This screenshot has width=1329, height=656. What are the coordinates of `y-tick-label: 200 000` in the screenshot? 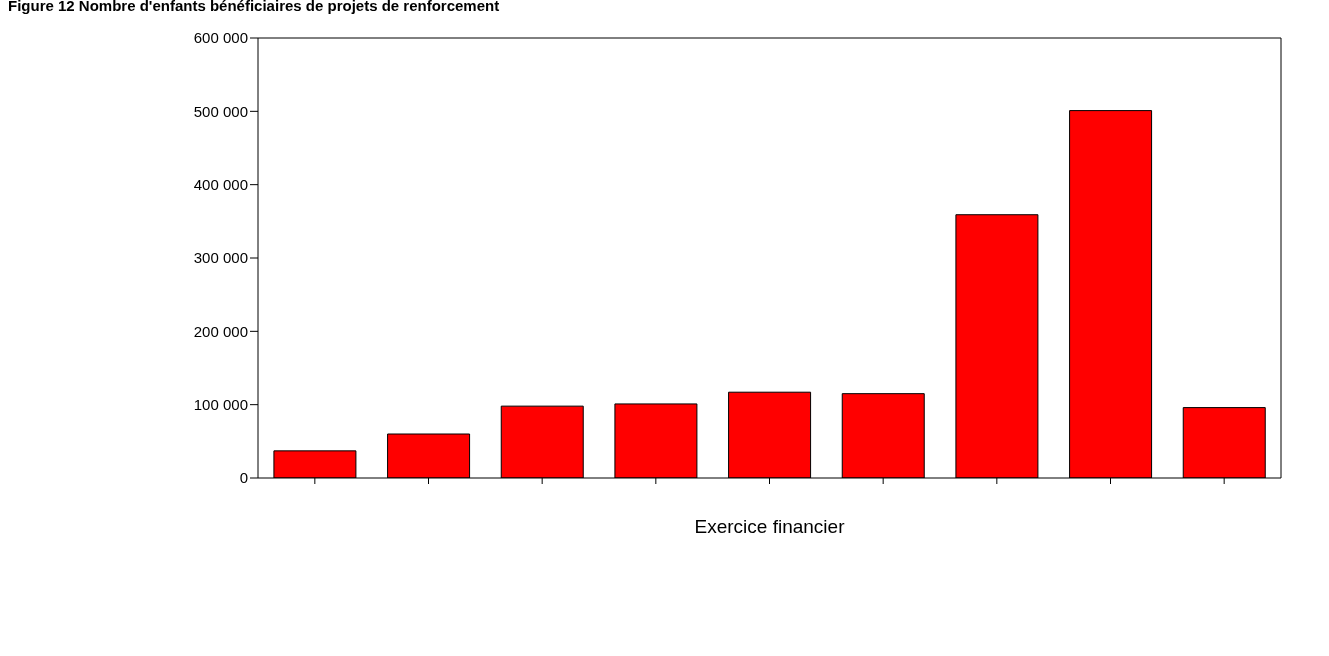 It's located at (220, 331).